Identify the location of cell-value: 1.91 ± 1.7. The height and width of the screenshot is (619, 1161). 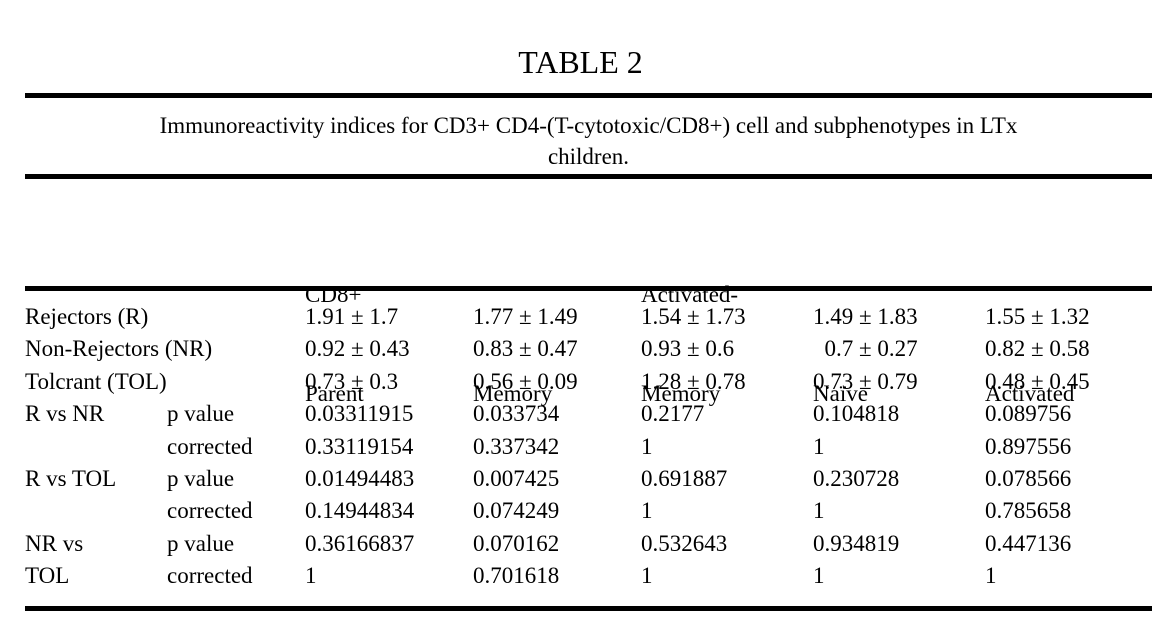
(352, 316).